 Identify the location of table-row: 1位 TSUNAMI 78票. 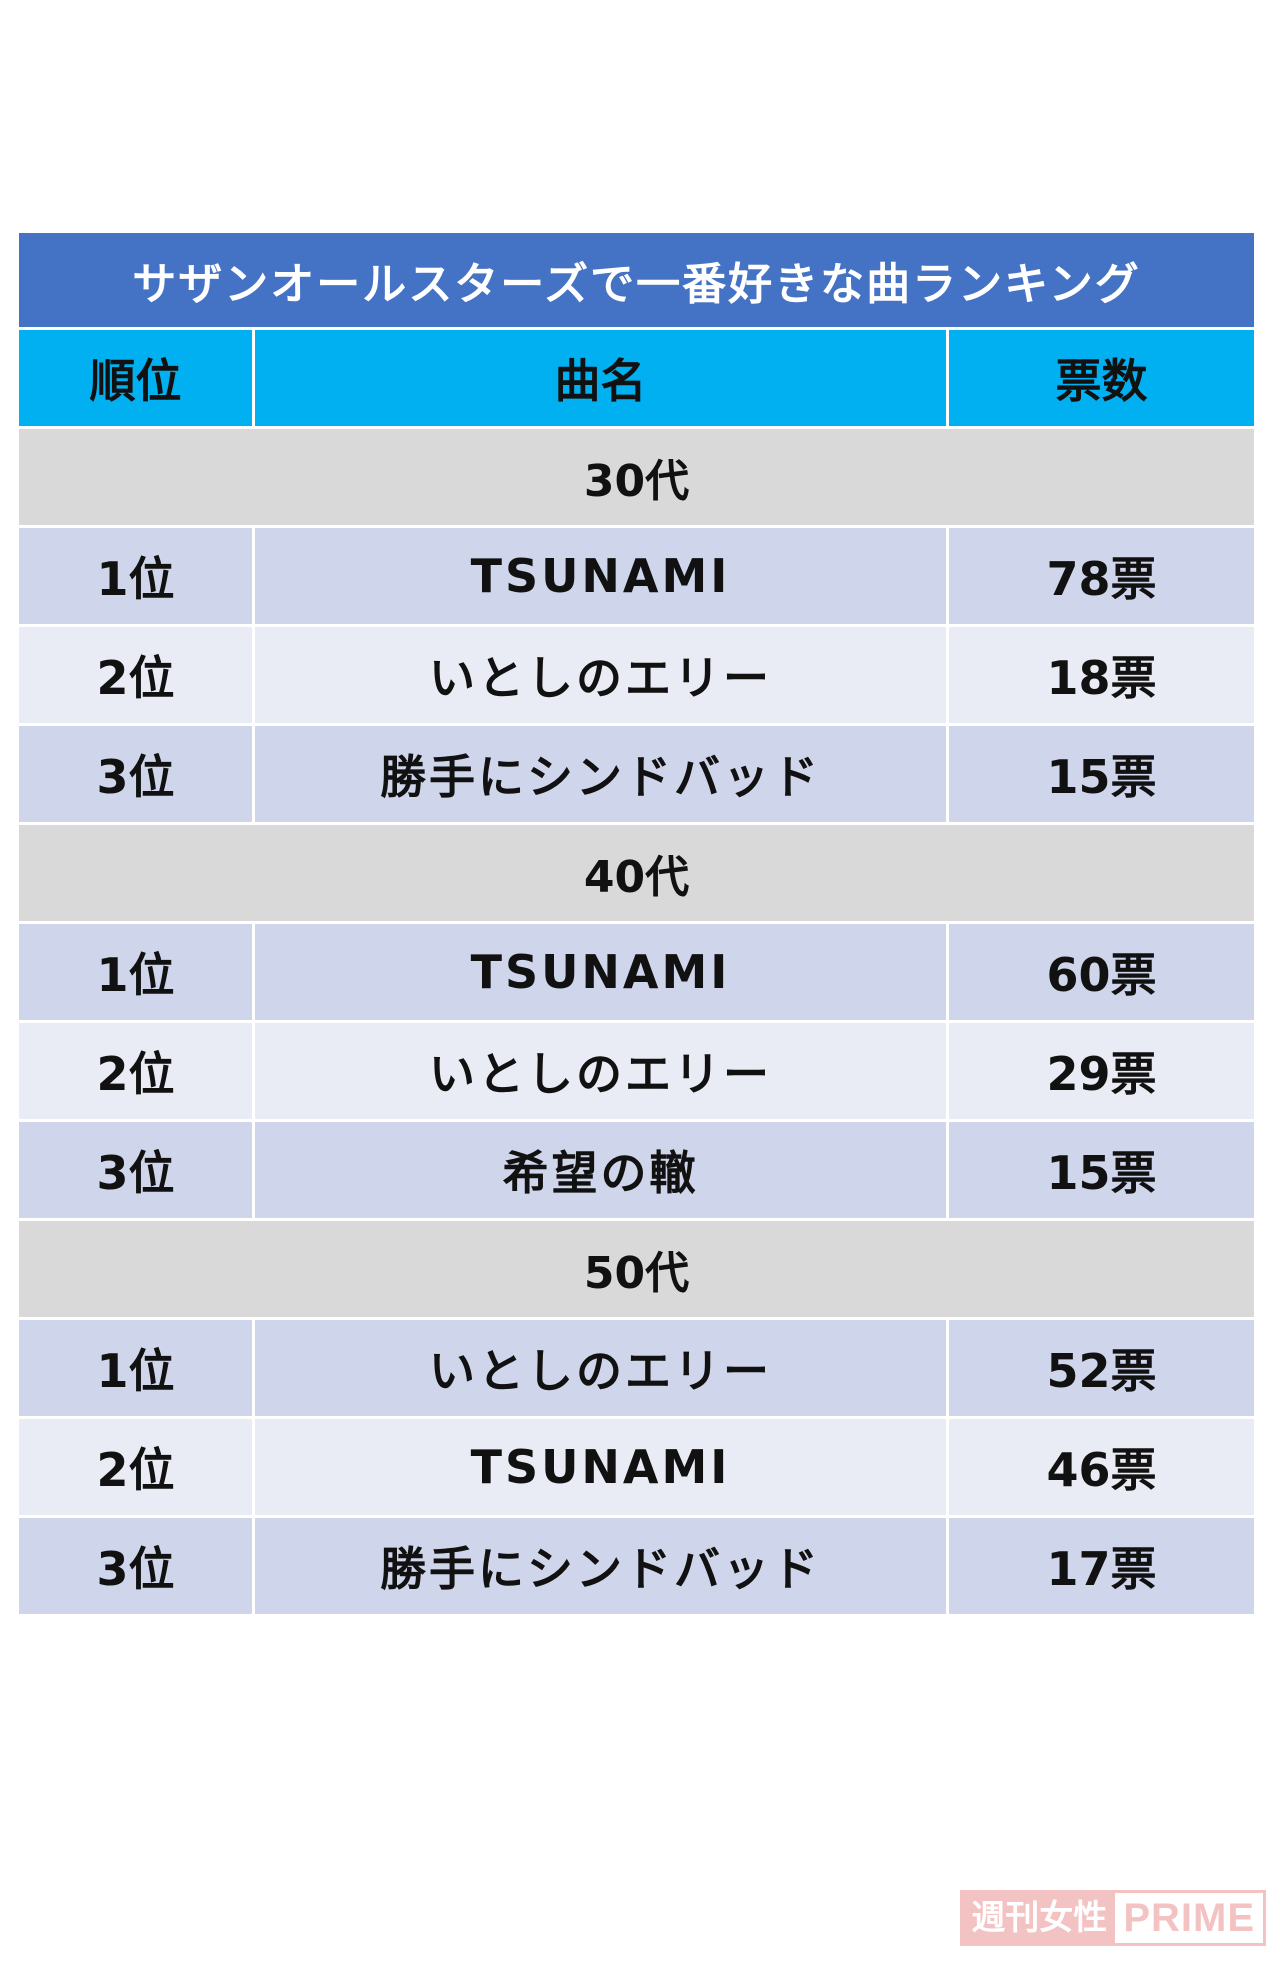
(637, 576).